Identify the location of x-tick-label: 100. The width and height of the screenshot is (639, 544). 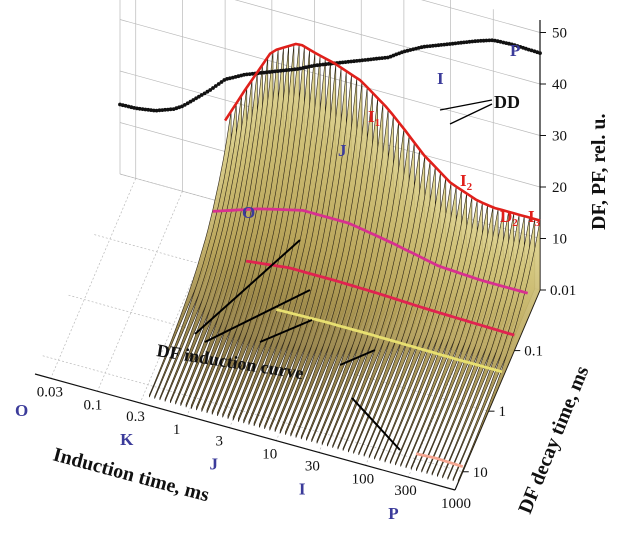
(363, 479).